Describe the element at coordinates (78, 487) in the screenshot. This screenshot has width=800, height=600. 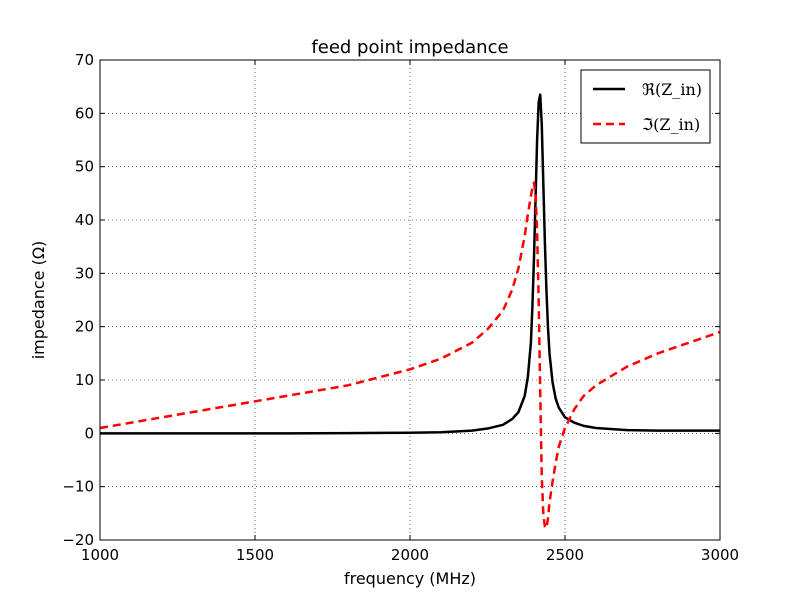
I see `y-tick-label: −10` at that location.